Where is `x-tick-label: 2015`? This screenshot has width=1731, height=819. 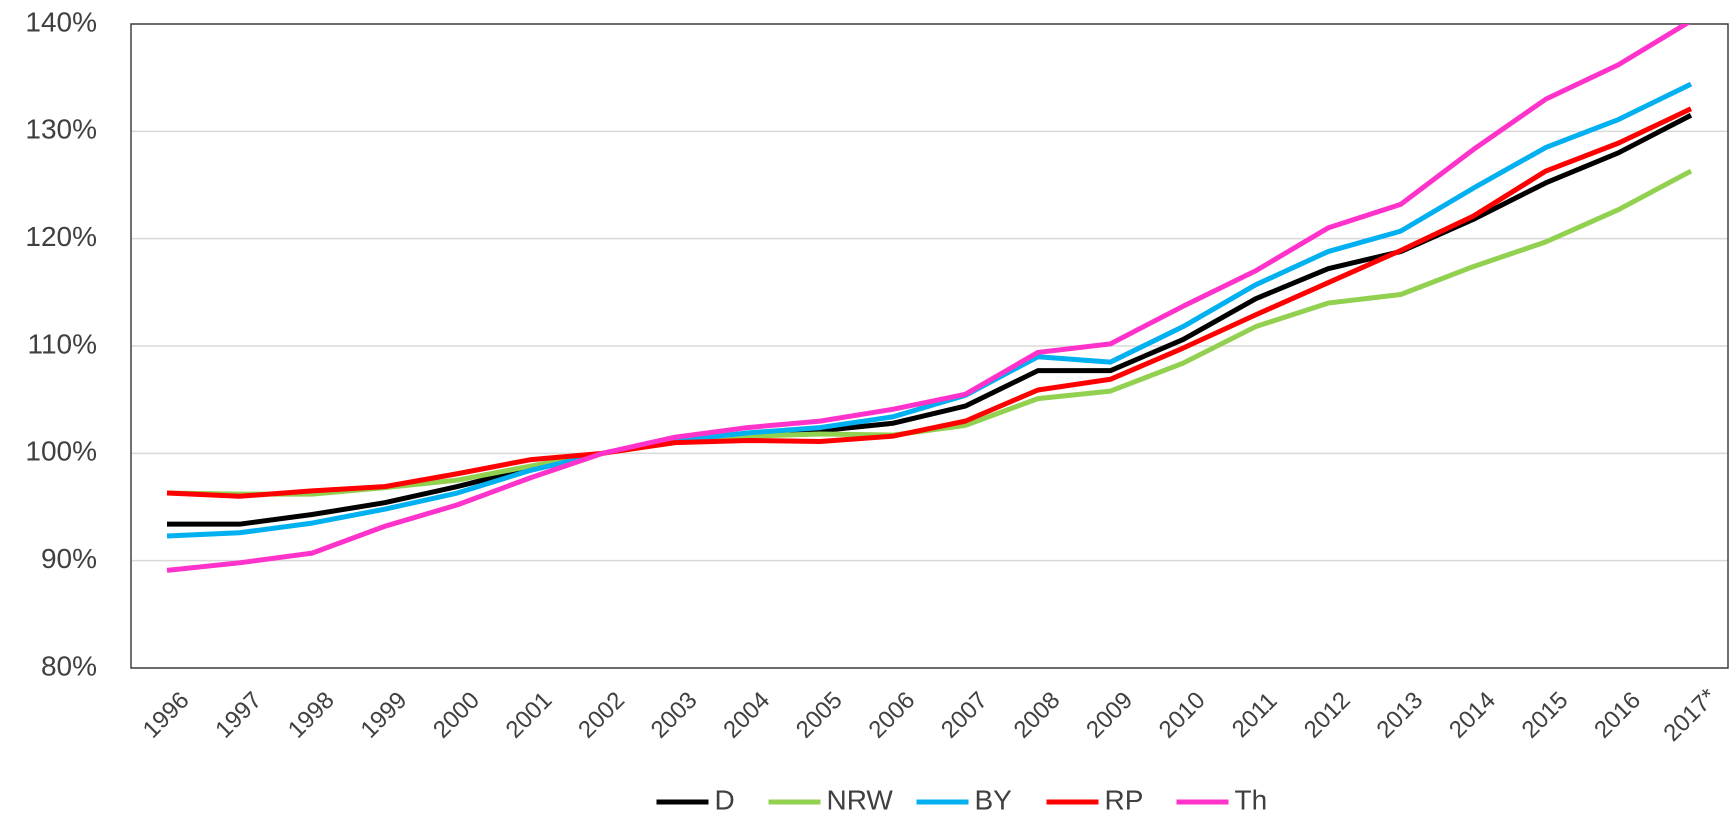 x-tick-label: 2015 is located at coordinates (1545, 715).